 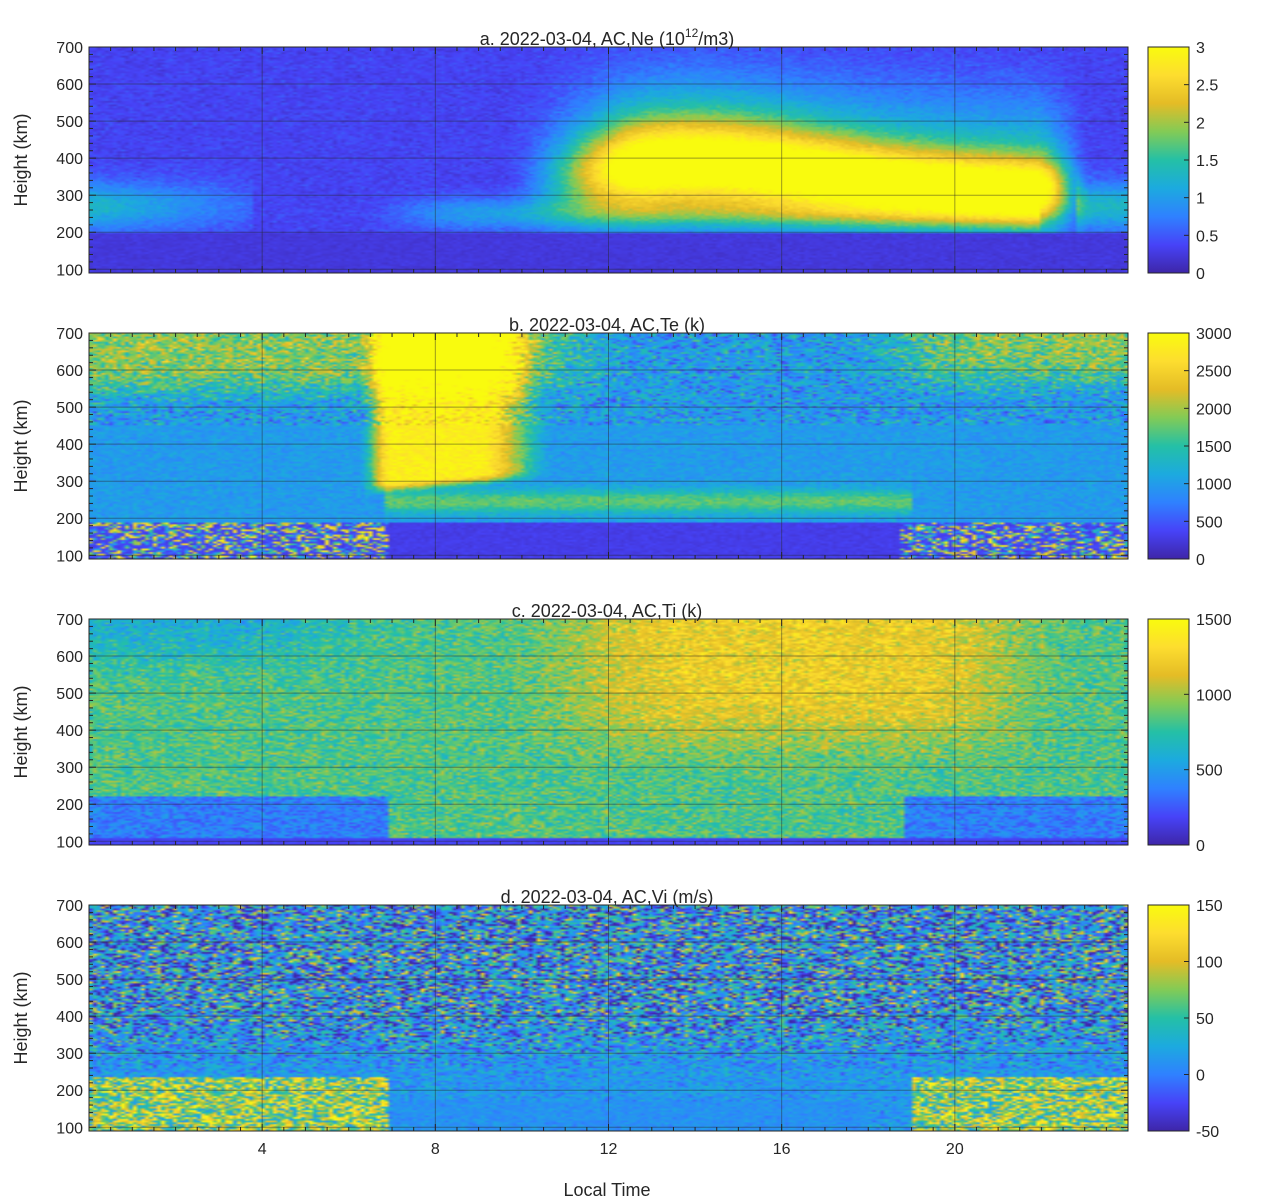 I want to click on colorbar-tick-label: 1.5, so click(x=1207, y=161).